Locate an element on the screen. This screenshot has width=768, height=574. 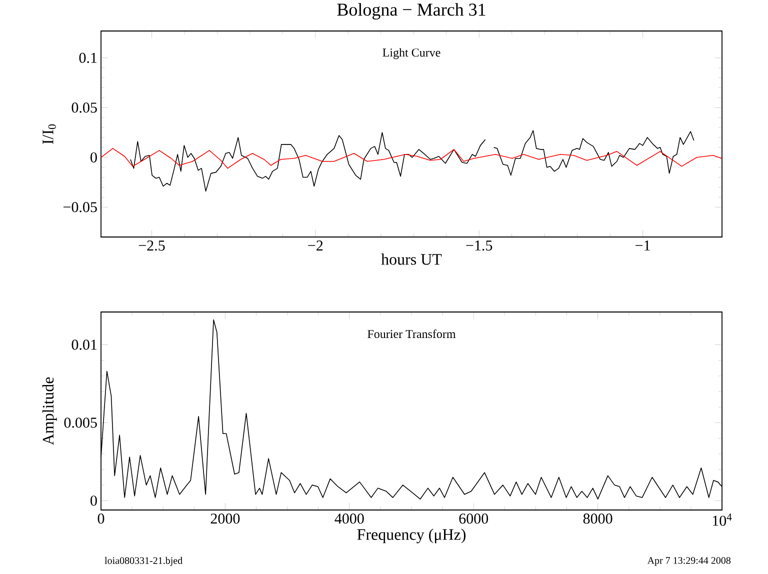
x-tick-label: 8000 is located at coordinates (597, 519).